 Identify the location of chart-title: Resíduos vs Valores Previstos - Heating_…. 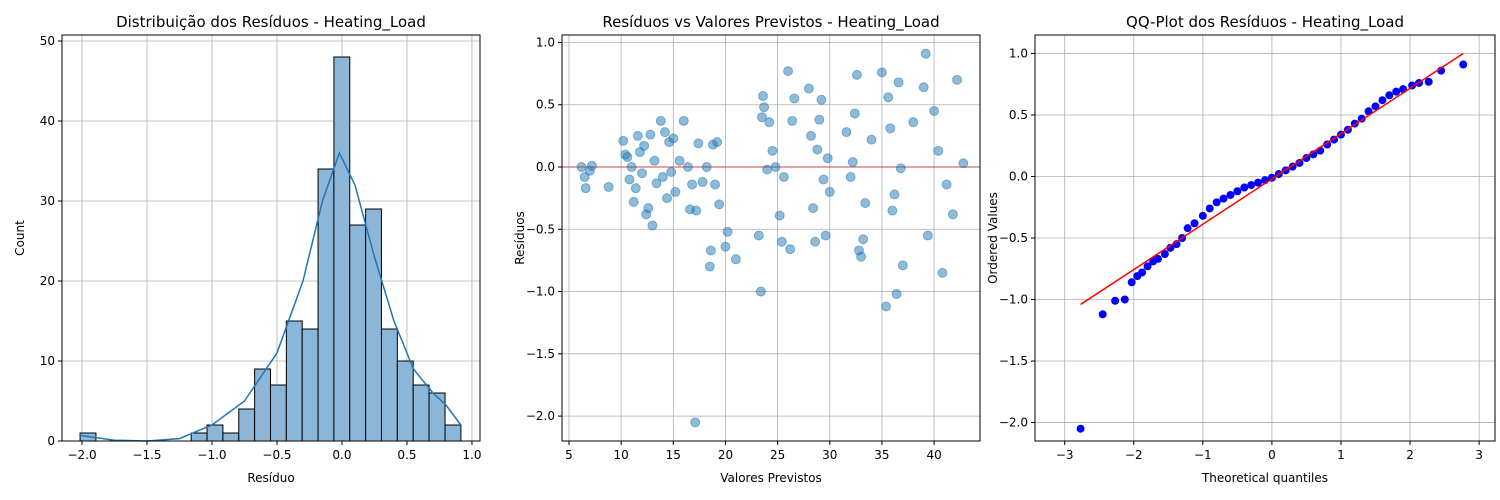
(770, 22).